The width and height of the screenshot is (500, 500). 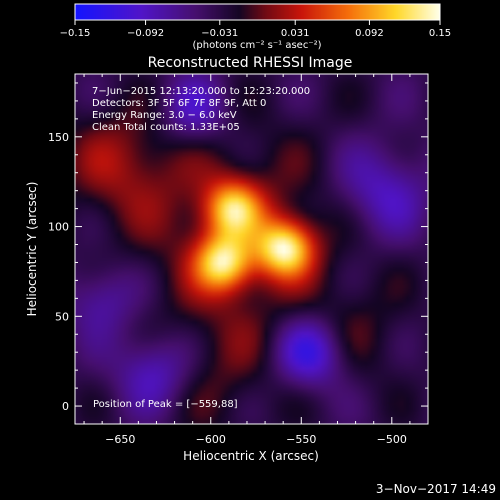 I want to click on y-tick-label: 100, so click(x=58, y=227).